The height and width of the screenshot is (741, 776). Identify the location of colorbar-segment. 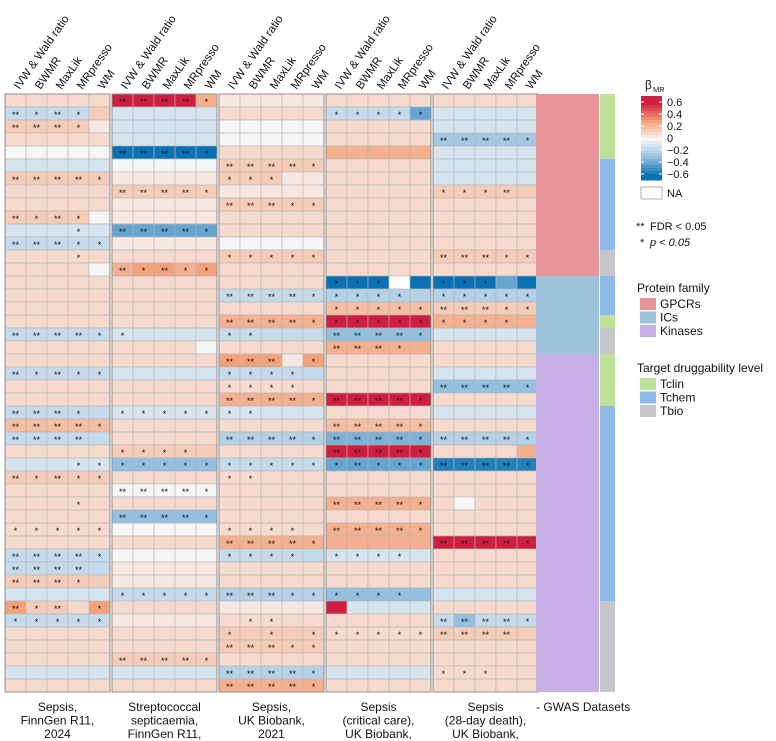
(651, 176).